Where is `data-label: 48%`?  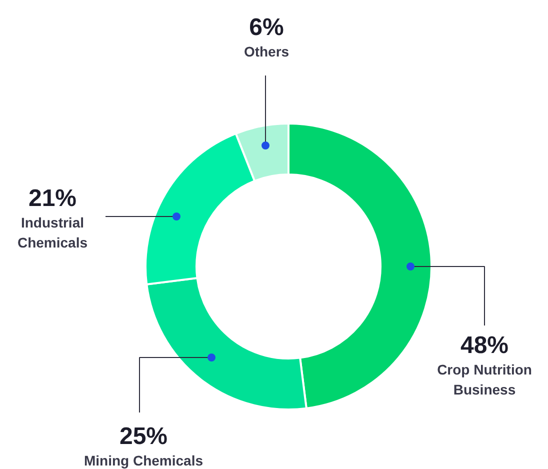 data-label: 48% is located at coordinates (484, 345).